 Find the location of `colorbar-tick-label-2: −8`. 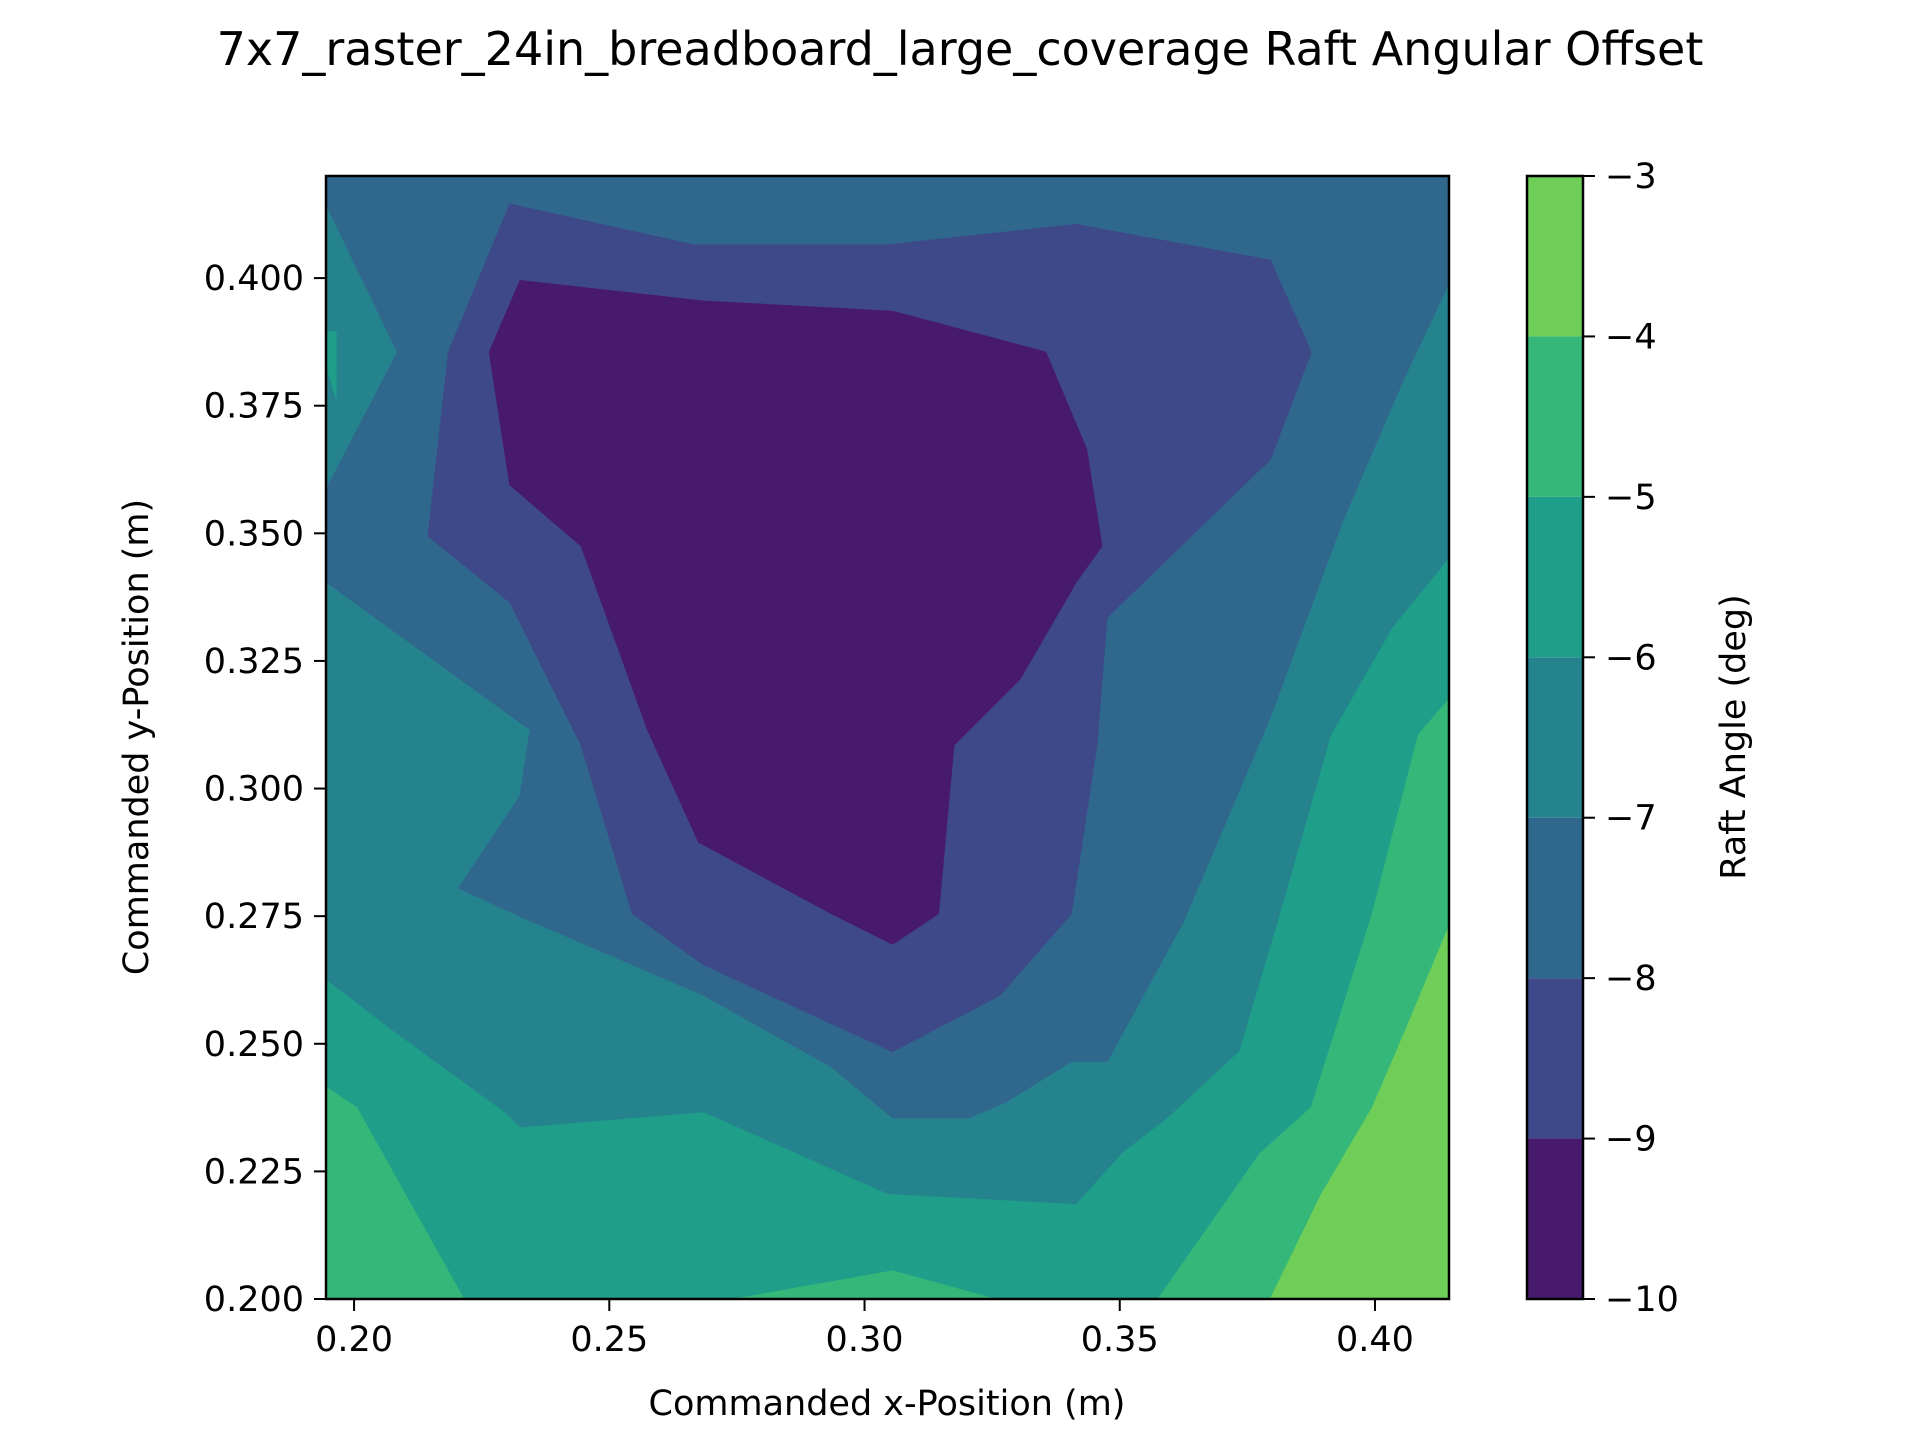

colorbar-tick-label-2: −8 is located at coordinates (1631, 979).